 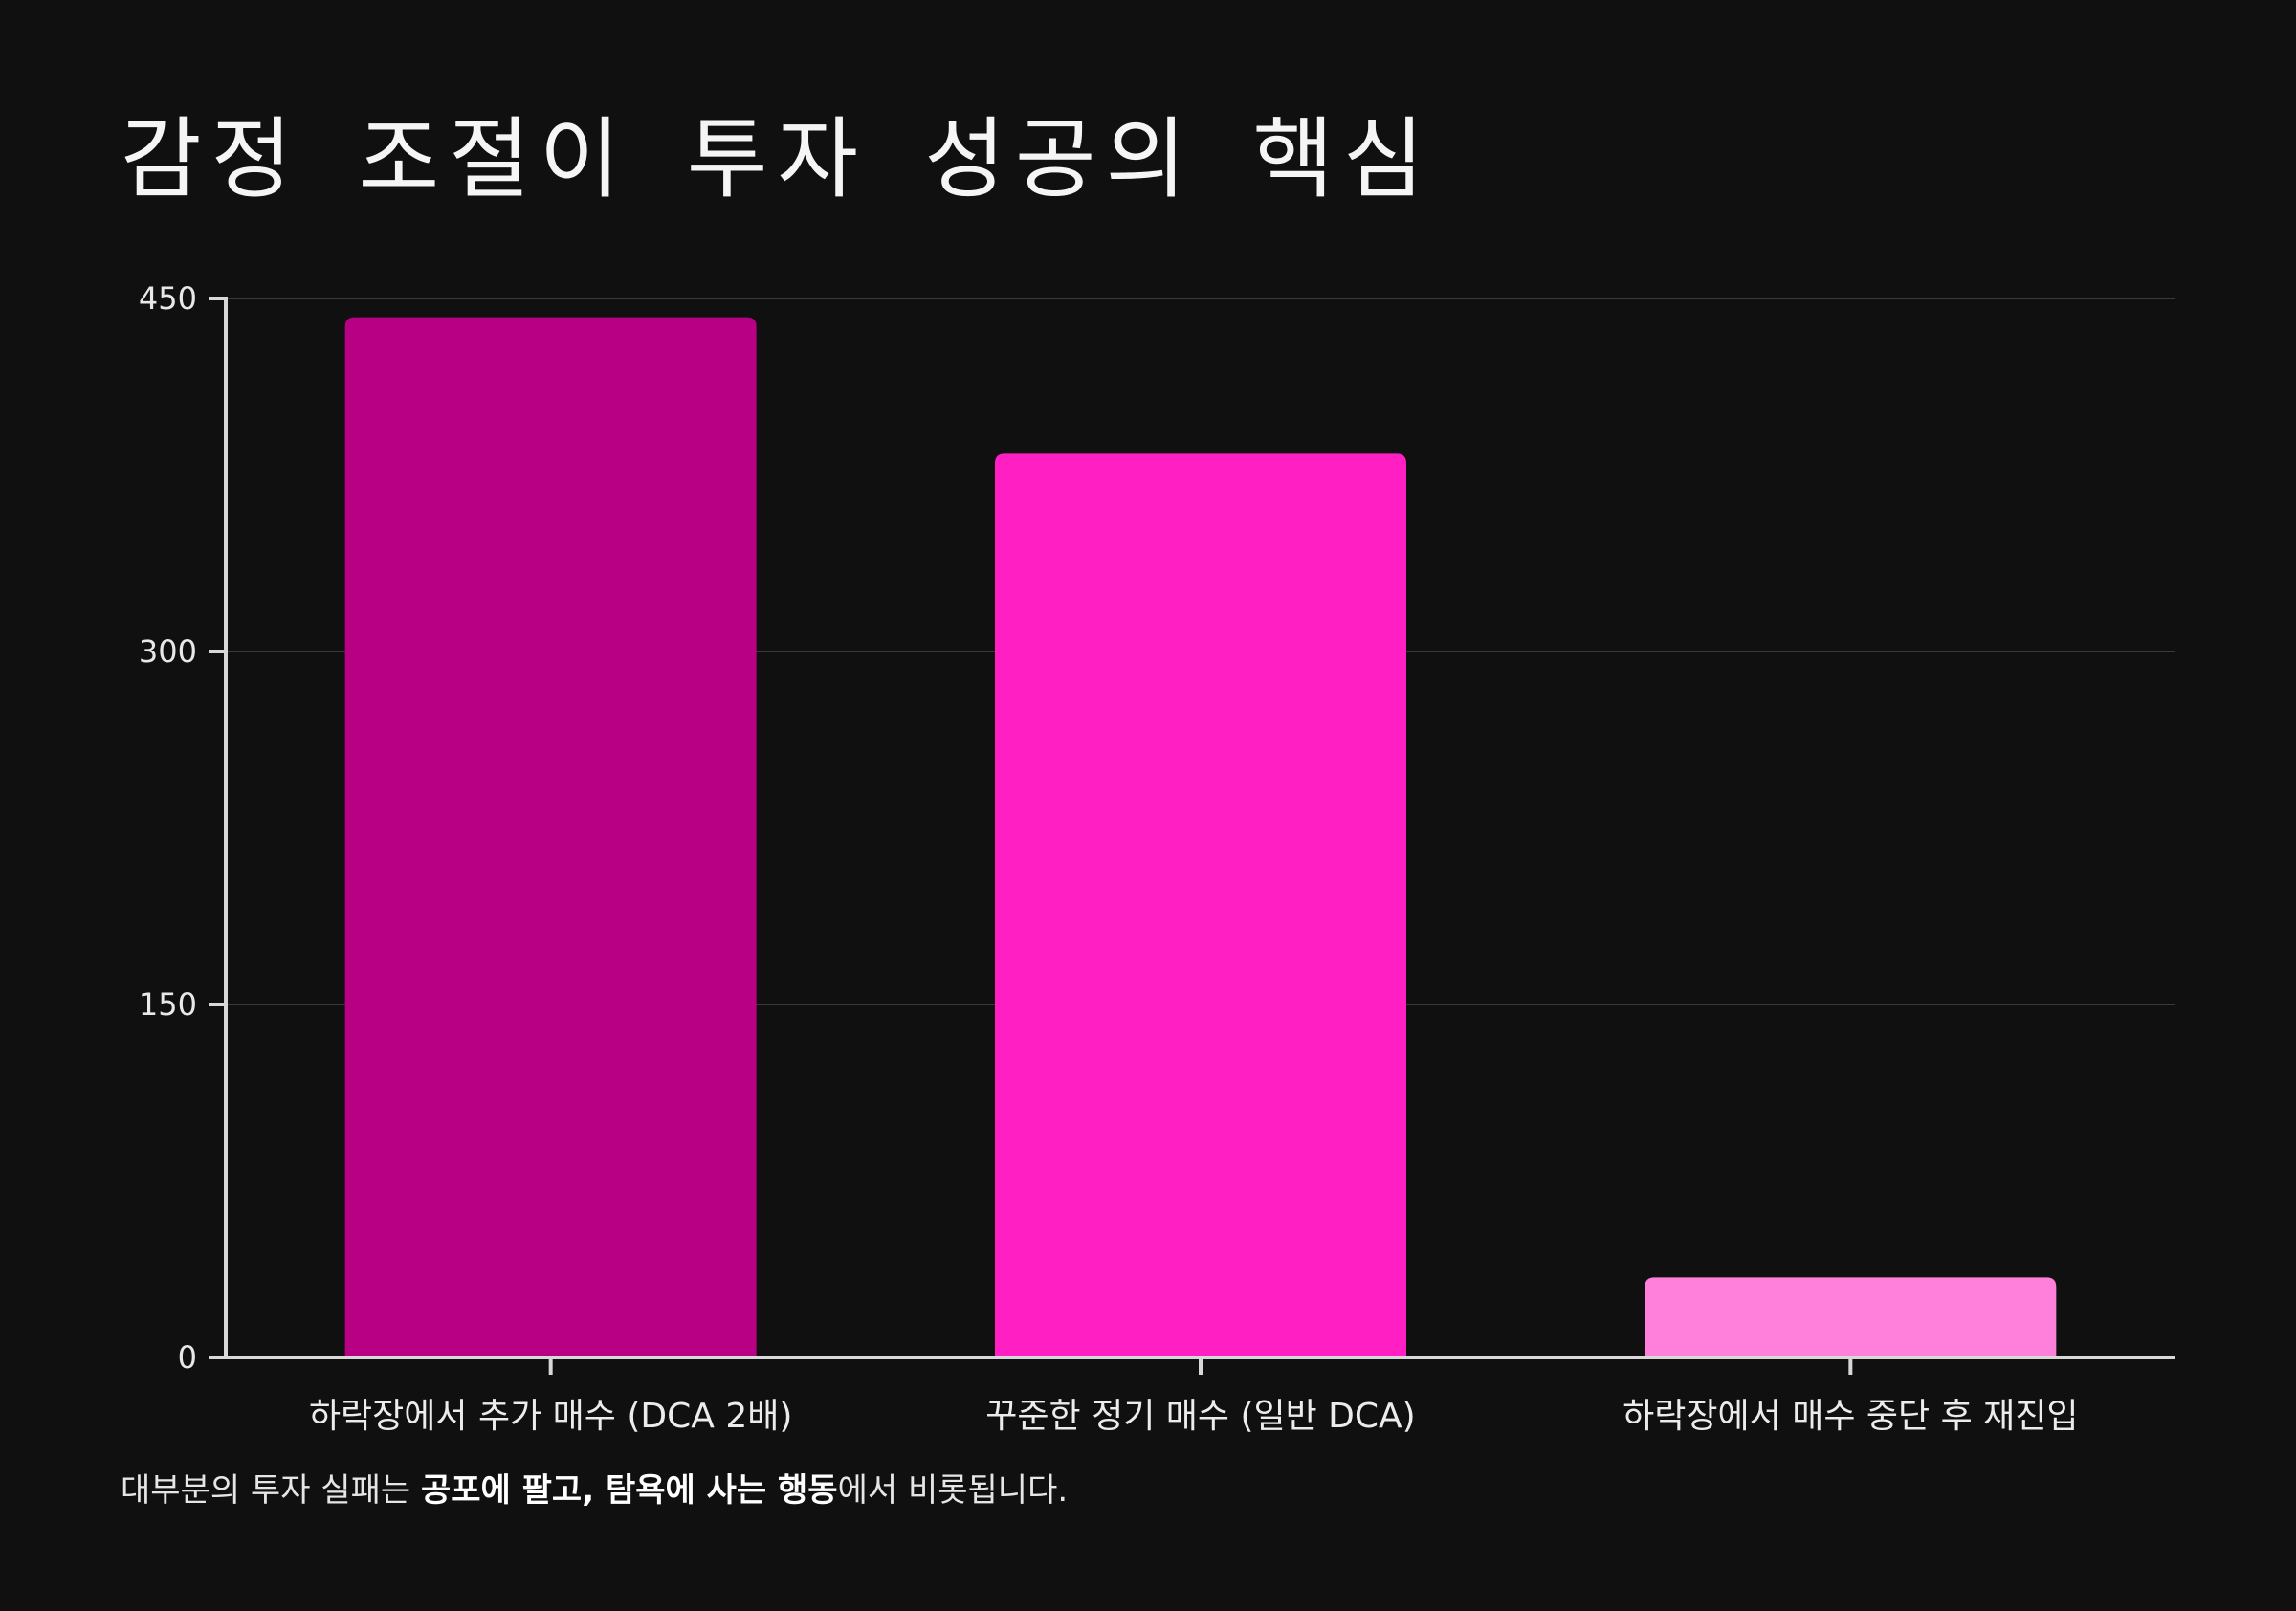 What do you see at coordinates (953, 1491) in the screenshot?
I see `footnote-text-end: 에서 비롯됩니다.` at bounding box center [953, 1491].